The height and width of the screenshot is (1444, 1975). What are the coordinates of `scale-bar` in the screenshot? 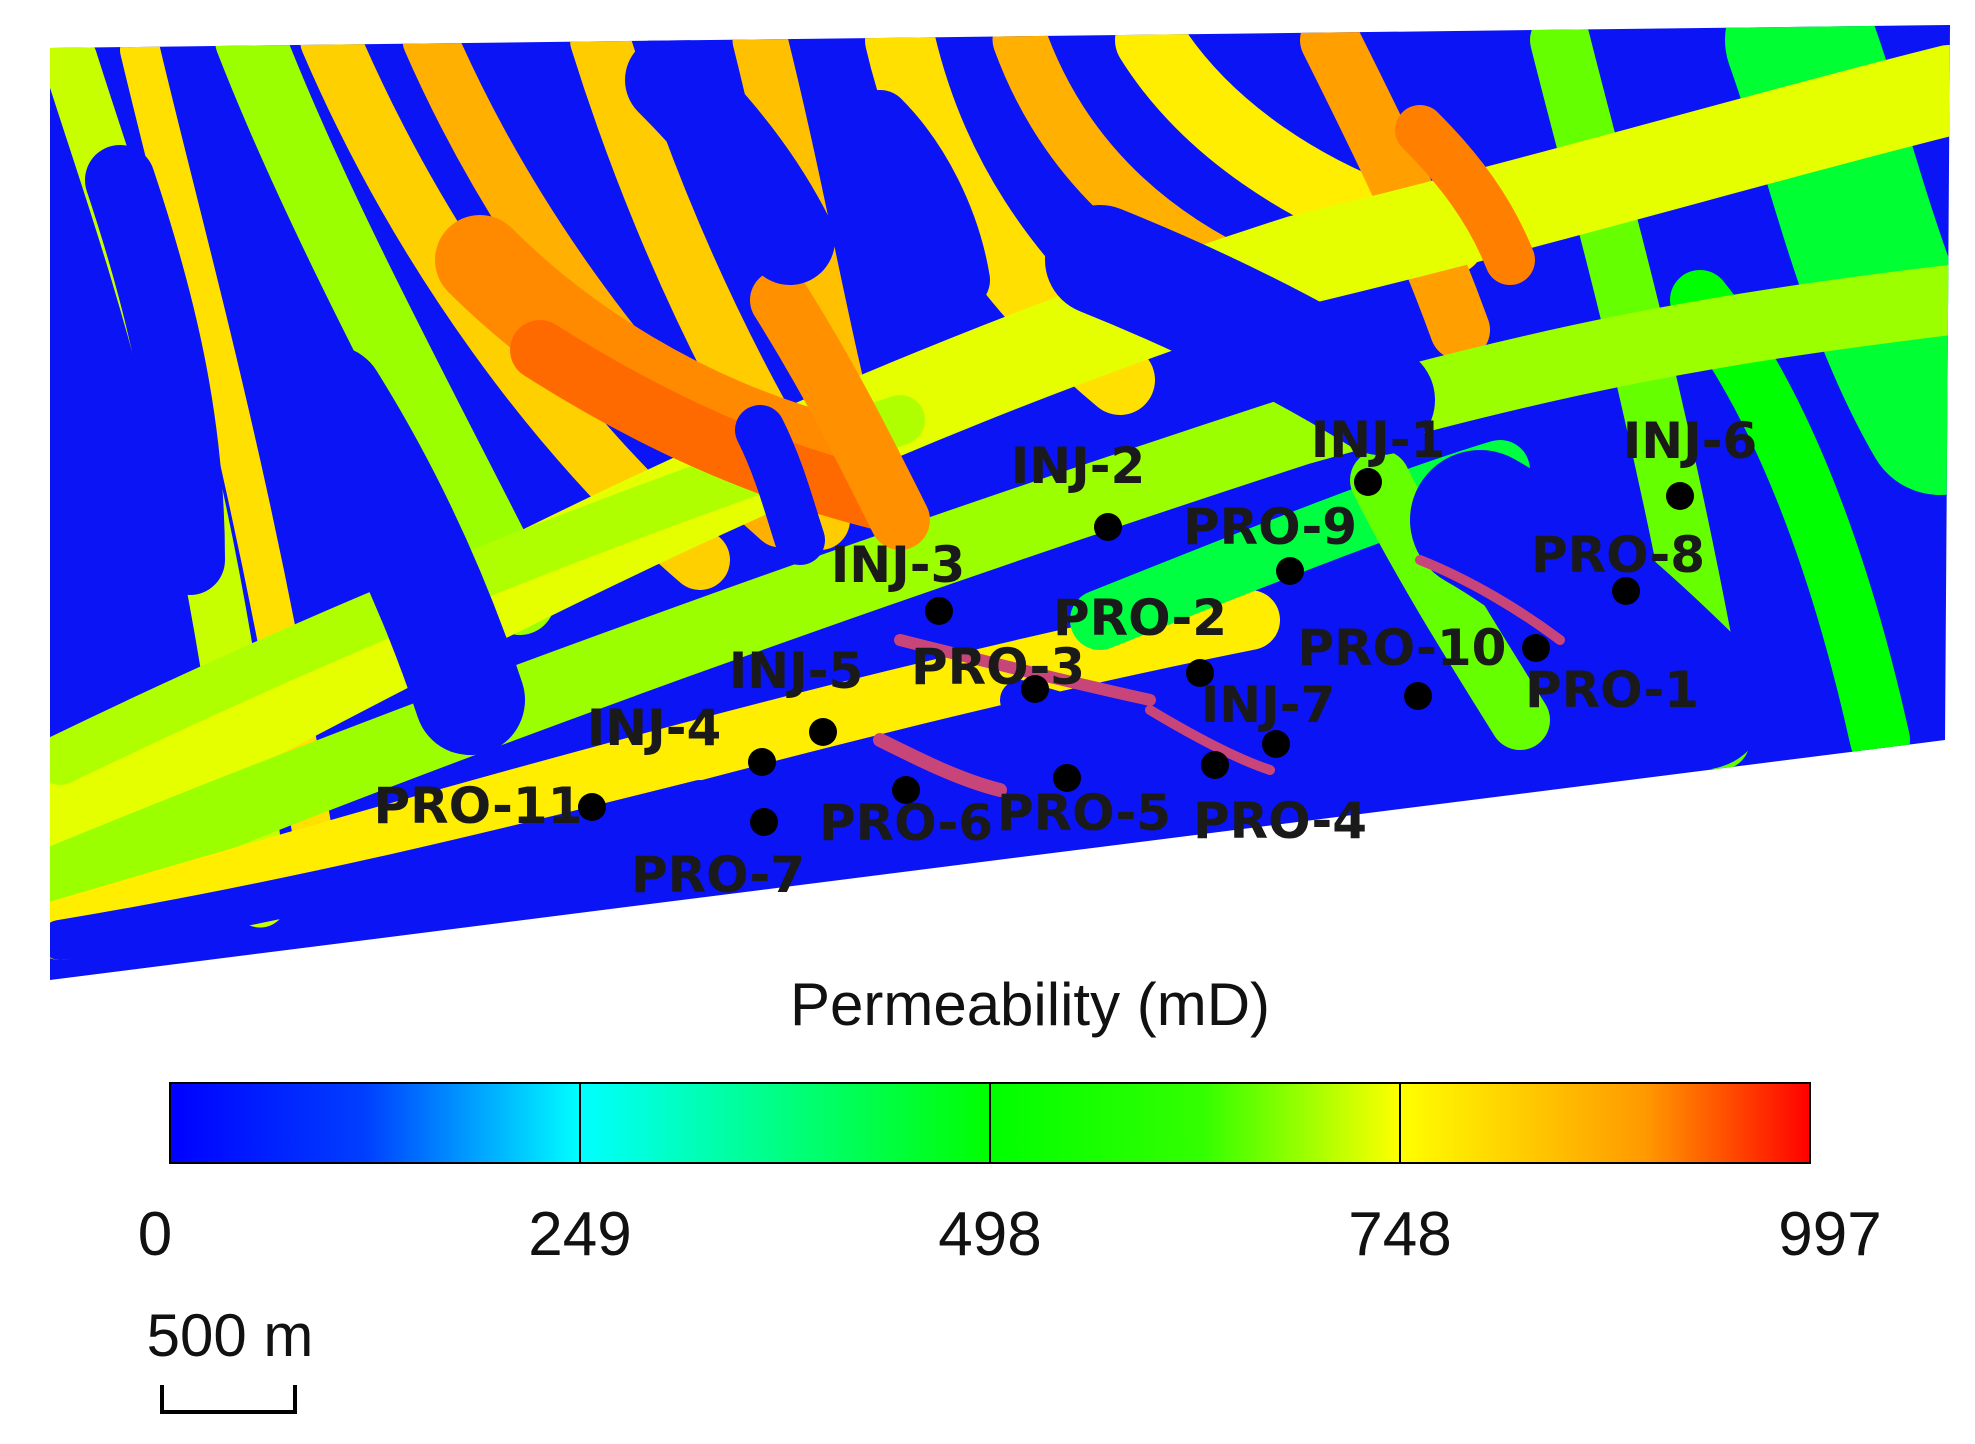 It's located at (228, 1399).